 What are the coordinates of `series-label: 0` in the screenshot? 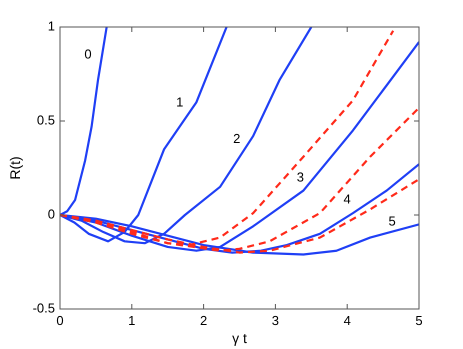 It's located at (88, 54).